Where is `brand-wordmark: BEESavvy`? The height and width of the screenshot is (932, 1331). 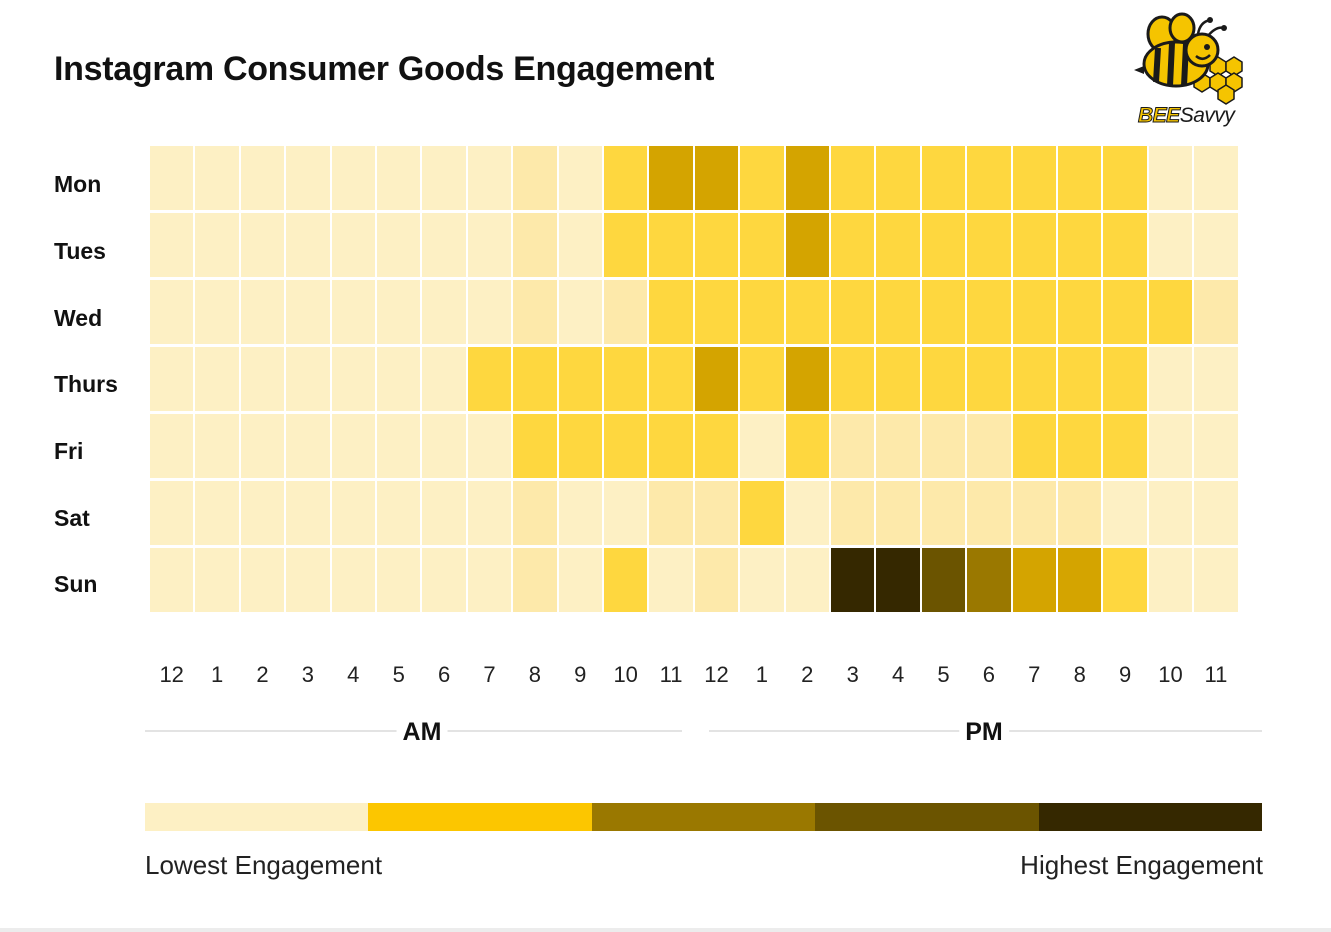
brand-wordmark: BEESavvy is located at coordinates (1186, 116).